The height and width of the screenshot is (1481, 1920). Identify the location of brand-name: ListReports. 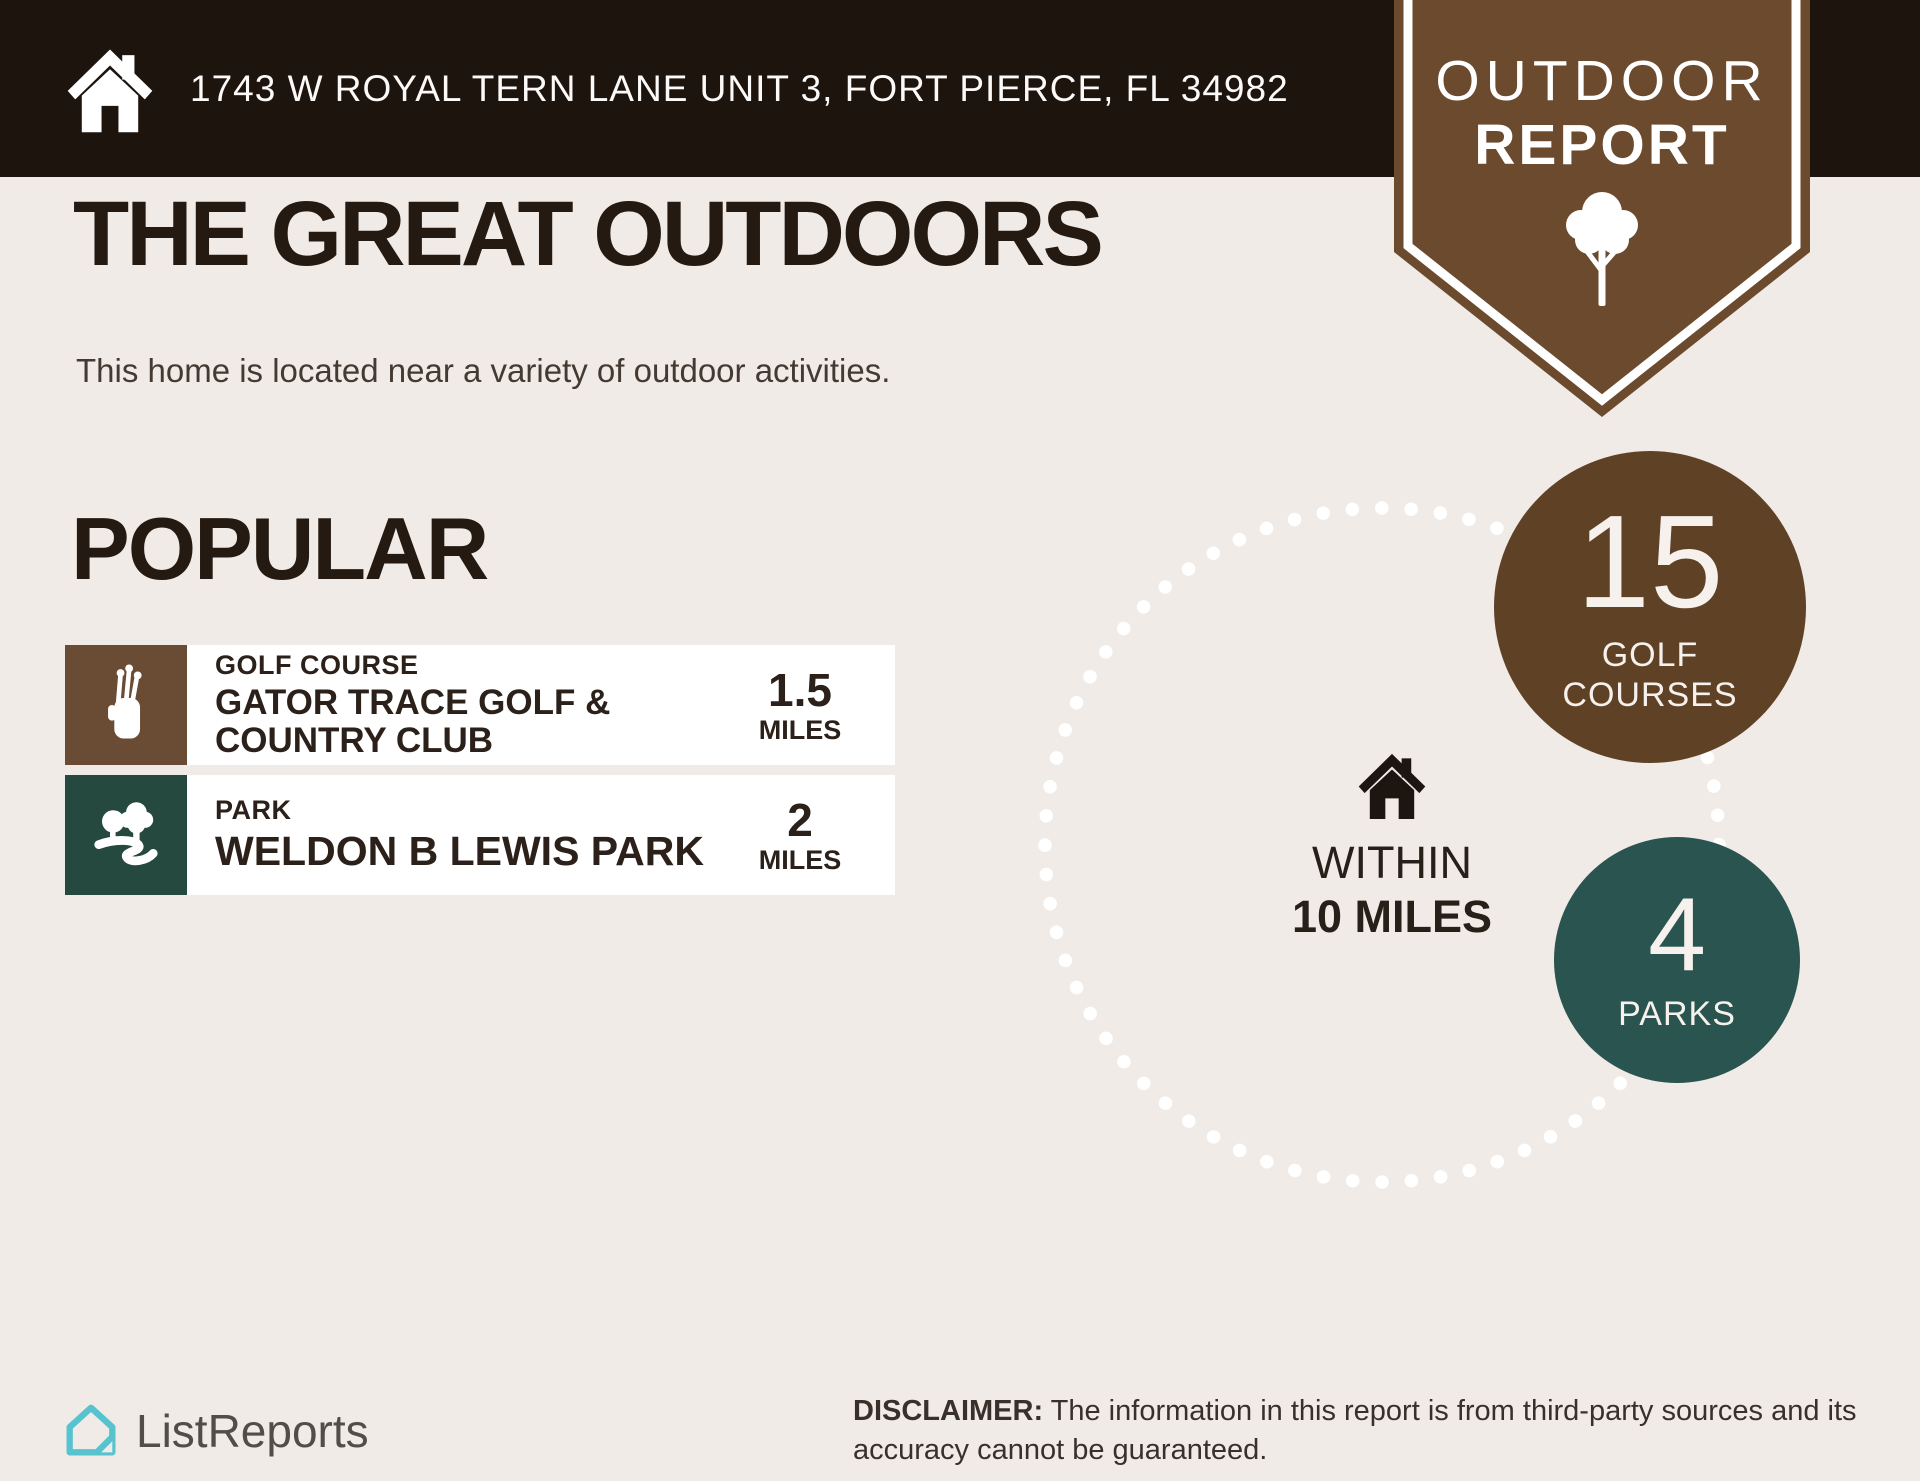
(252, 1431).